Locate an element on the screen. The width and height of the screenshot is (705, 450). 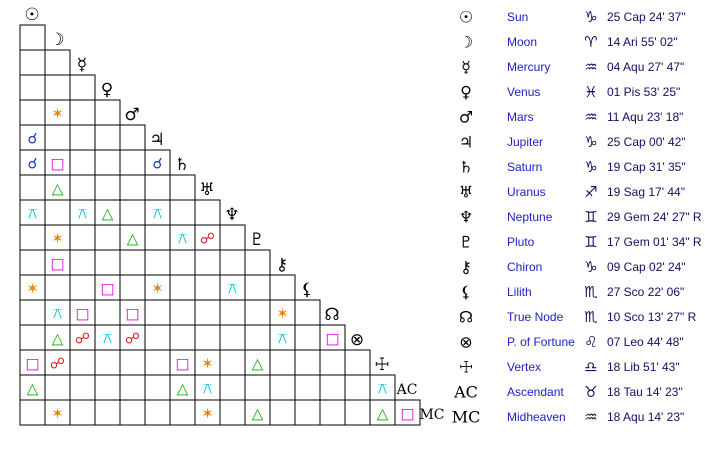
grid-planet-glyph: ☽ is located at coordinates (56, 40).